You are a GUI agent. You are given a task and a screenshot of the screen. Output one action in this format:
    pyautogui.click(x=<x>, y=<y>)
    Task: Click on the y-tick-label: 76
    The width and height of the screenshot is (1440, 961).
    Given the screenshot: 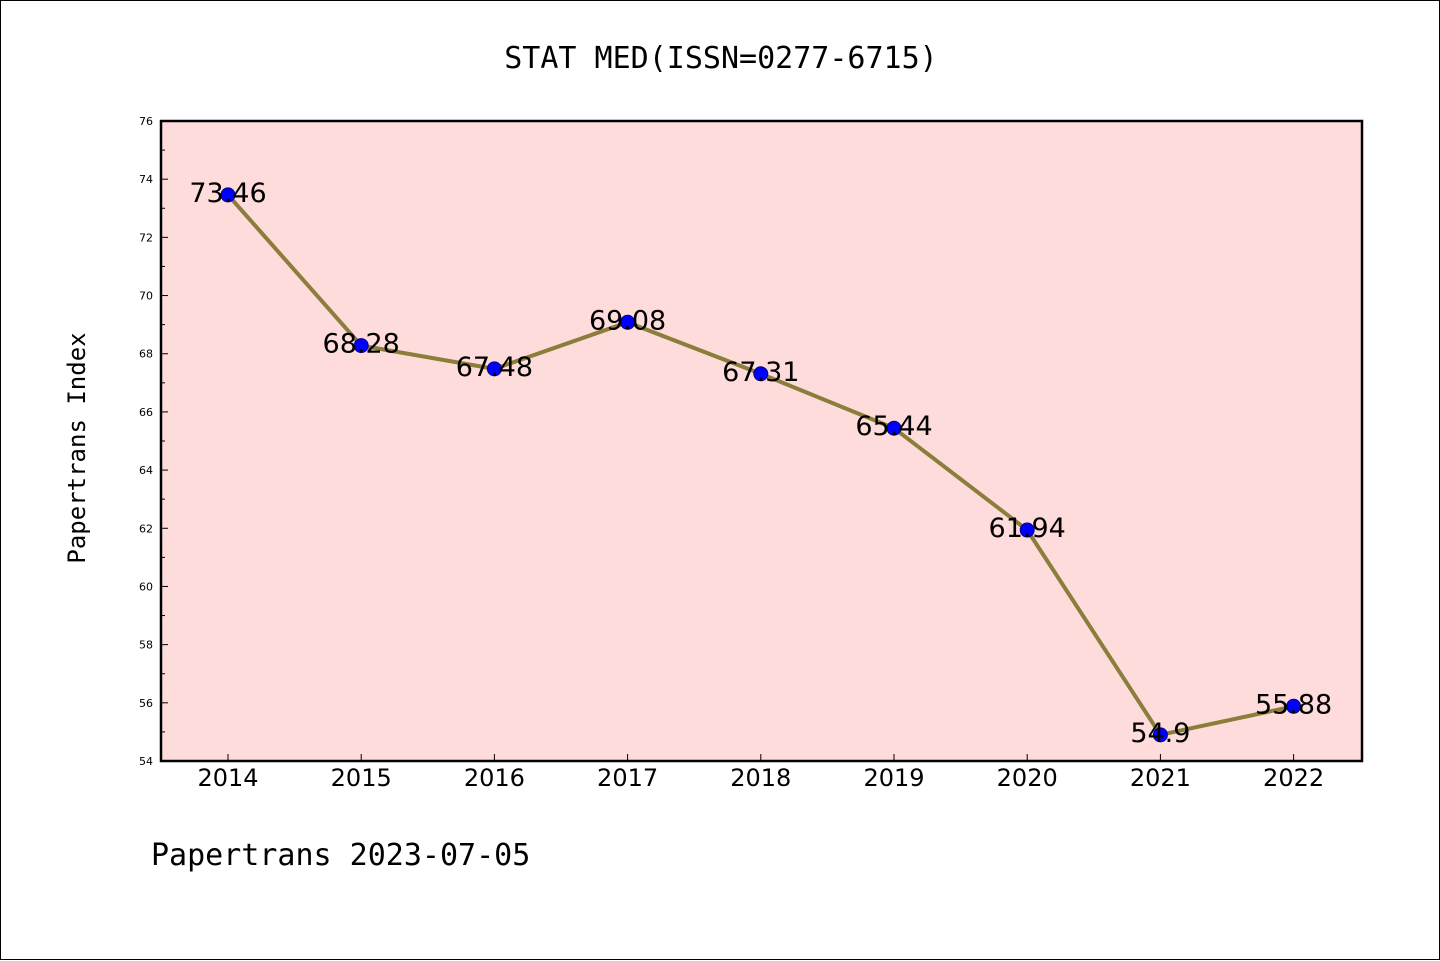 What is the action you would take?
    pyautogui.click(x=146, y=121)
    